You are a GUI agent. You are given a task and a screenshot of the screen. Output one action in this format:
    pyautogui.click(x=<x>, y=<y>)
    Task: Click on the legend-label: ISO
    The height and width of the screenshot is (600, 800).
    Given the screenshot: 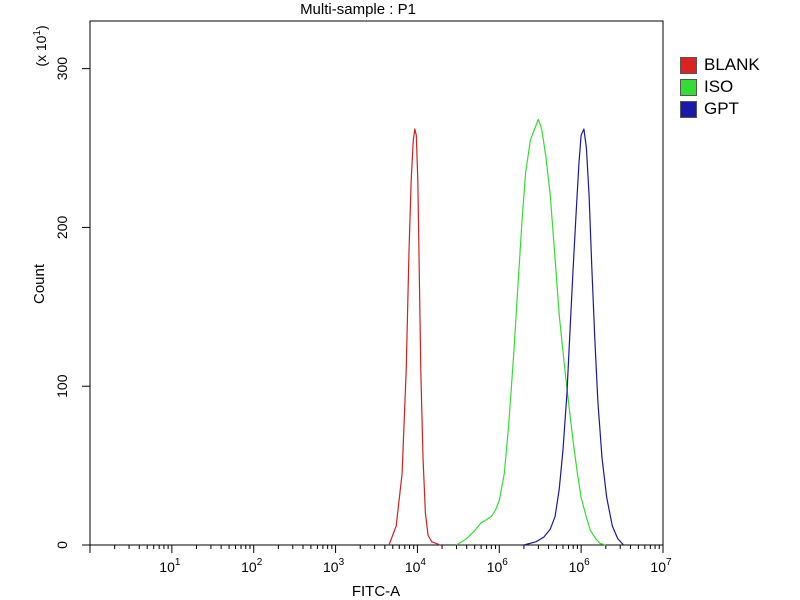 What is the action you would take?
    pyautogui.click(x=719, y=86)
    